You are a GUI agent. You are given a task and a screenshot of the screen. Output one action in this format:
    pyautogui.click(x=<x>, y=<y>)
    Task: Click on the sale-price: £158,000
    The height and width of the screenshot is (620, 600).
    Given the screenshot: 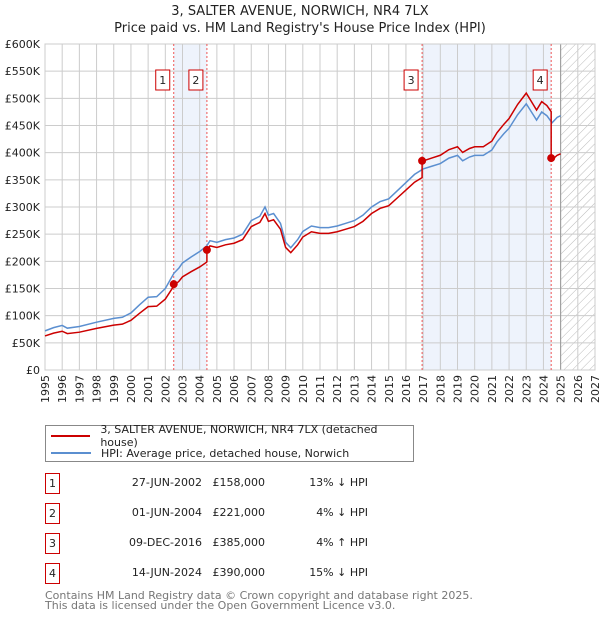 What is the action you would take?
    pyautogui.click(x=239, y=482)
    